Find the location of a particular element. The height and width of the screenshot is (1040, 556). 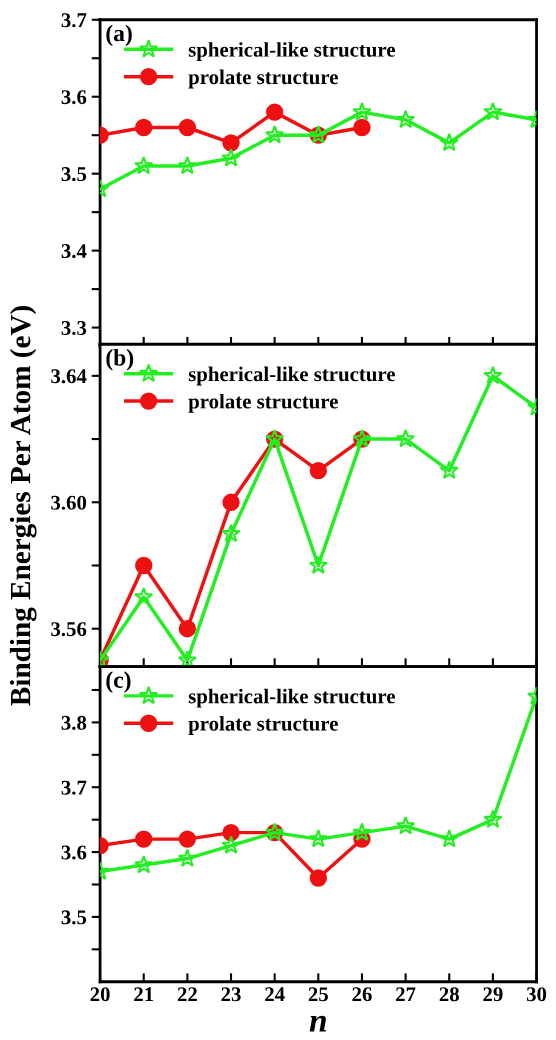

x-tick-label: 20 is located at coordinates (100, 994).